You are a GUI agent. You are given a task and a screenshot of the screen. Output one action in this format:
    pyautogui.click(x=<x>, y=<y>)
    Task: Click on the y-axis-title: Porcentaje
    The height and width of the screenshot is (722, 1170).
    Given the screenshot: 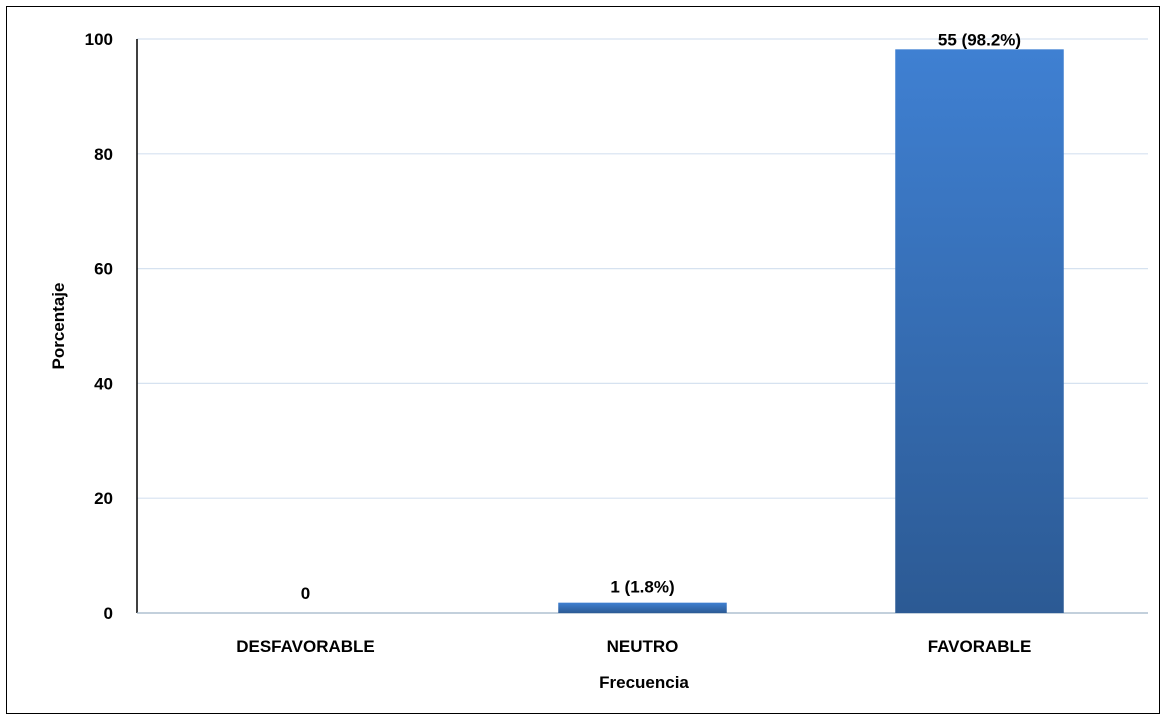 What is the action you would take?
    pyautogui.click(x=58, y=326)
    